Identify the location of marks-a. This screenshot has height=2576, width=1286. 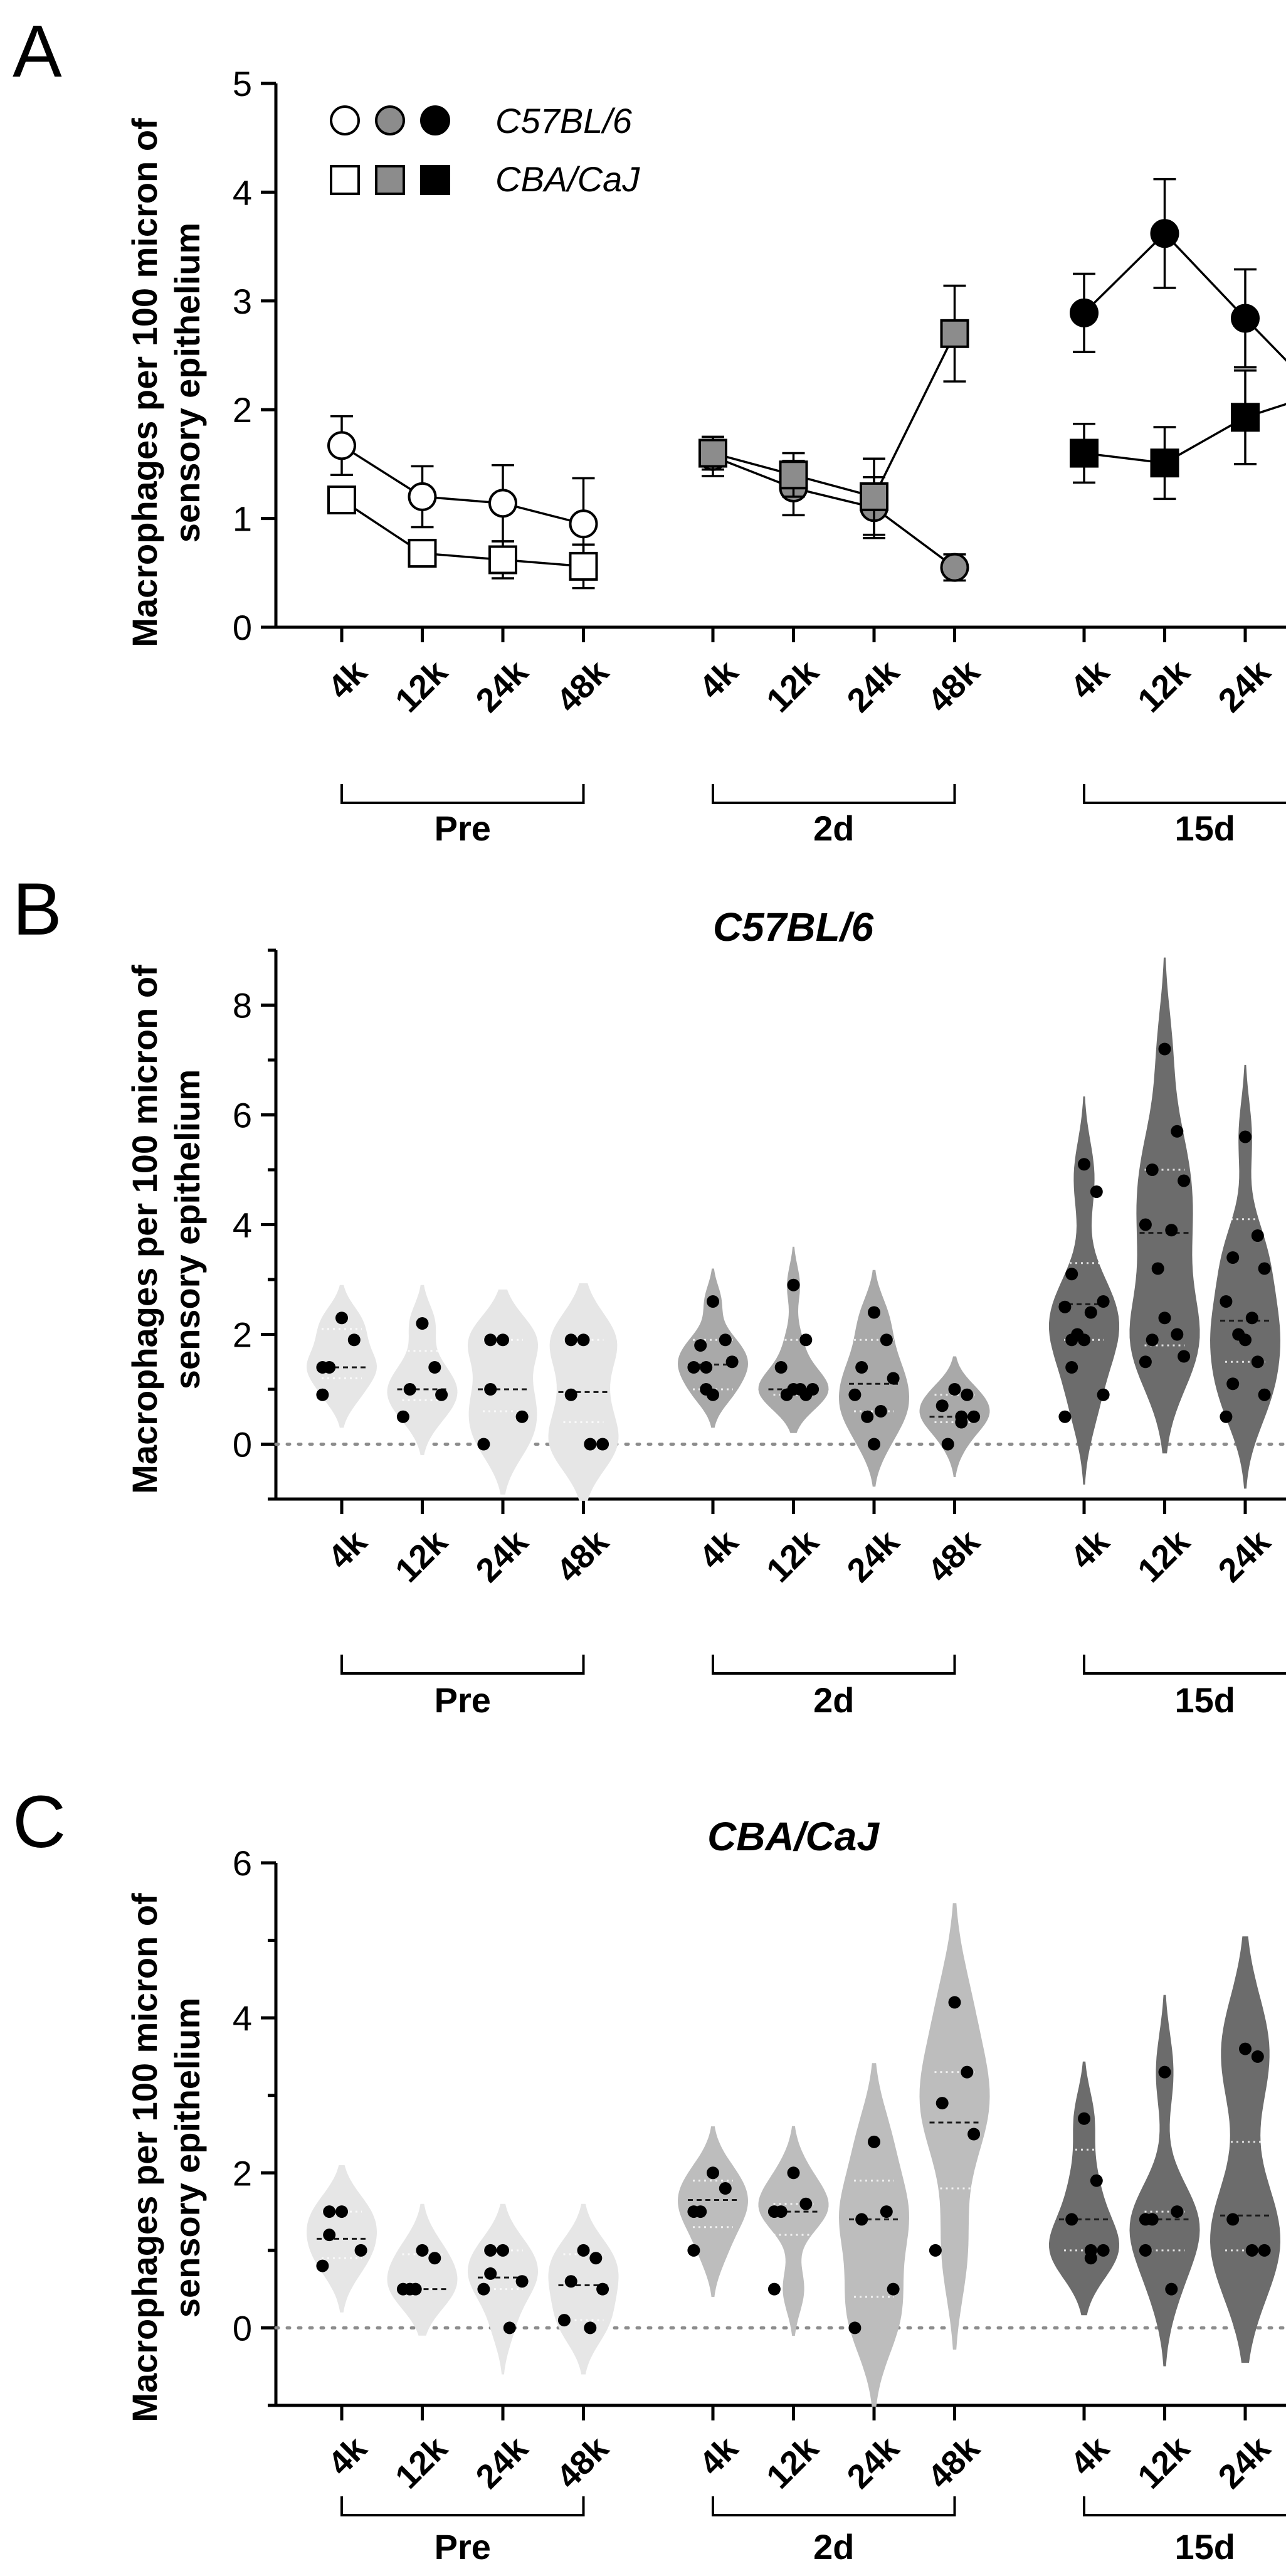
(806, 384).